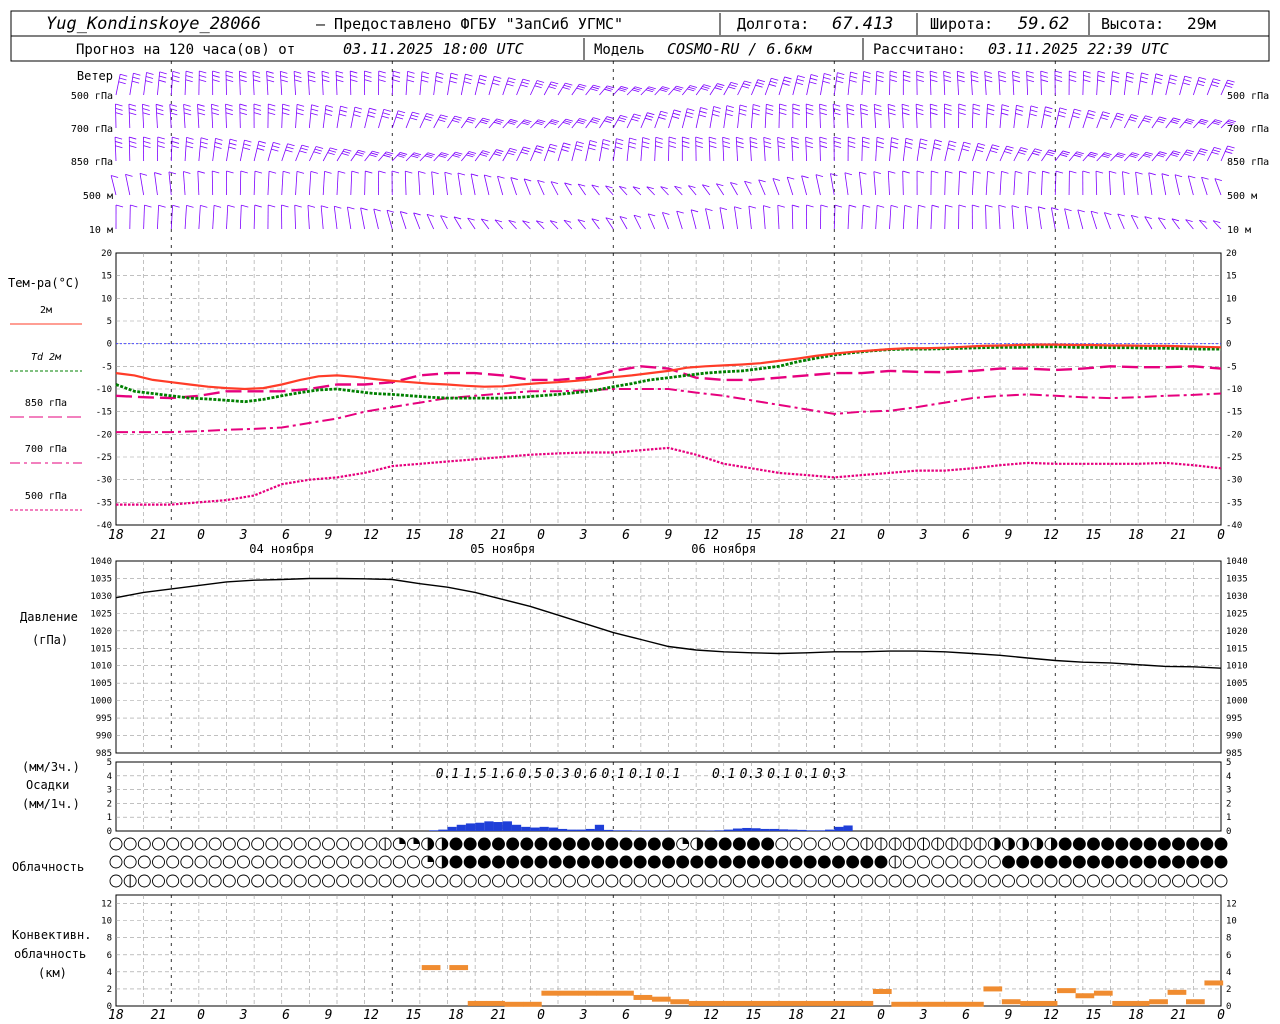  What do you see at coordinates (569, 993) in the screenshot?
I see `conv-bar` at bounding box center [569, 993].